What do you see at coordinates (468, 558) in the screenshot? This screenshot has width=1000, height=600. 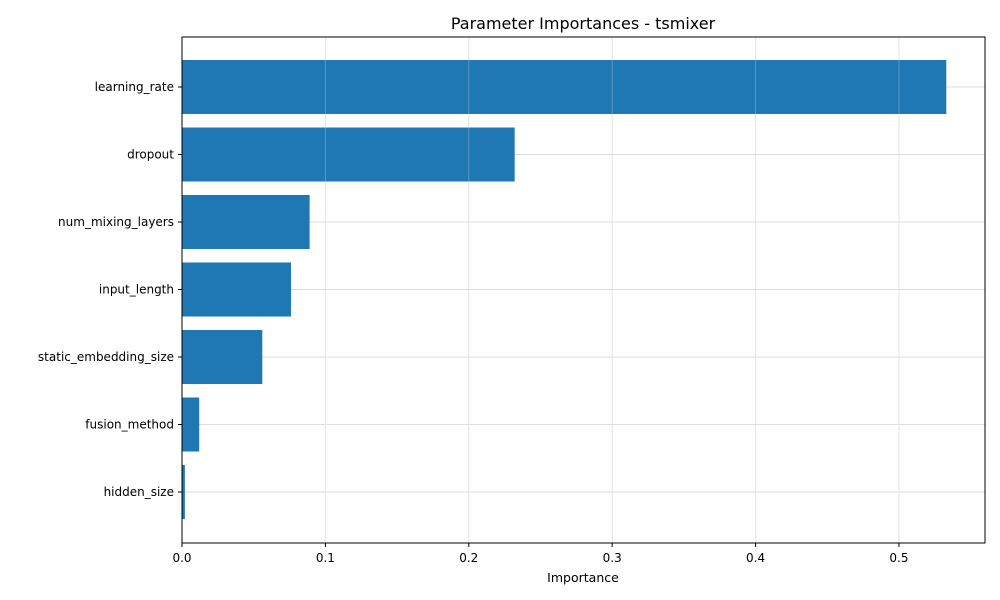 I see `x-tick-label: 0.2` at bounding box center [468, 558].